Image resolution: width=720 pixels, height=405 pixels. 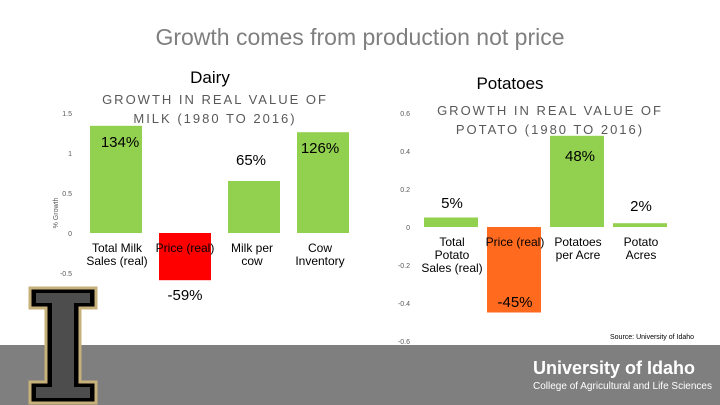 What do you see at coordinates (515, 242) in the screenshot?
I see `potato-category-label: Price (real)` at bounding box center [515, 242].